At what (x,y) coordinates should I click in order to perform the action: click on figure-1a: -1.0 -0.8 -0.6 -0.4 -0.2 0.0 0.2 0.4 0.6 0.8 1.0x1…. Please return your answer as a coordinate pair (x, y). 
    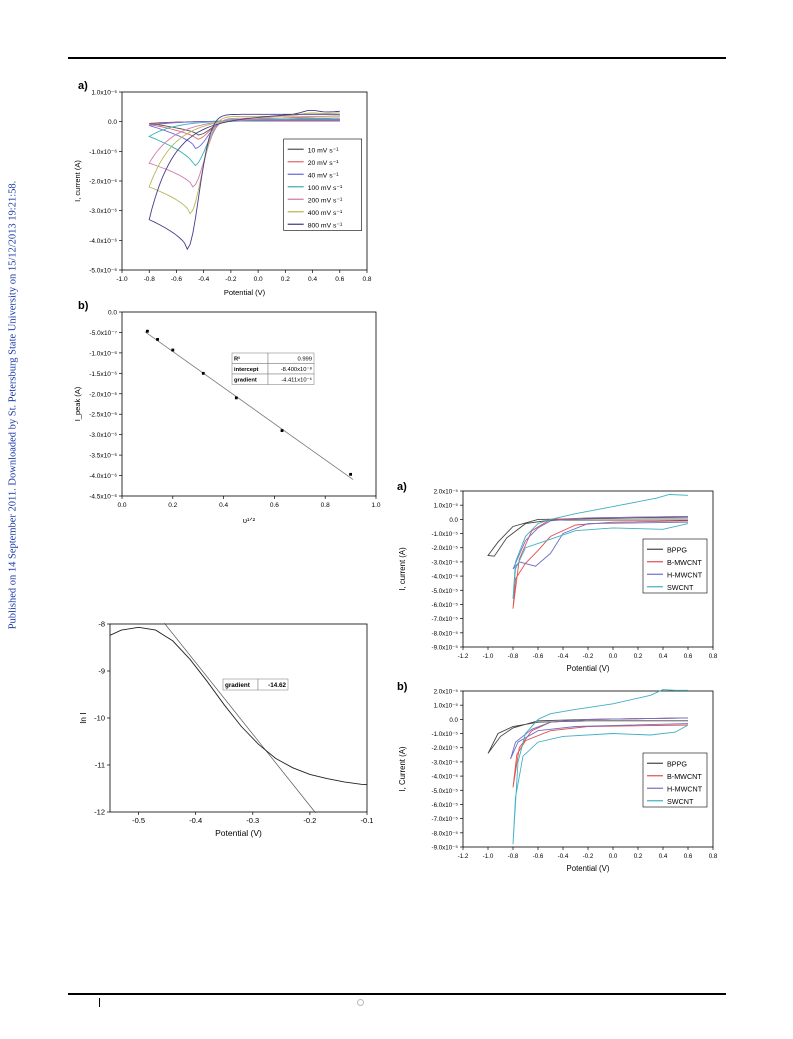
    Looking at the image, I should click on (222, 188).